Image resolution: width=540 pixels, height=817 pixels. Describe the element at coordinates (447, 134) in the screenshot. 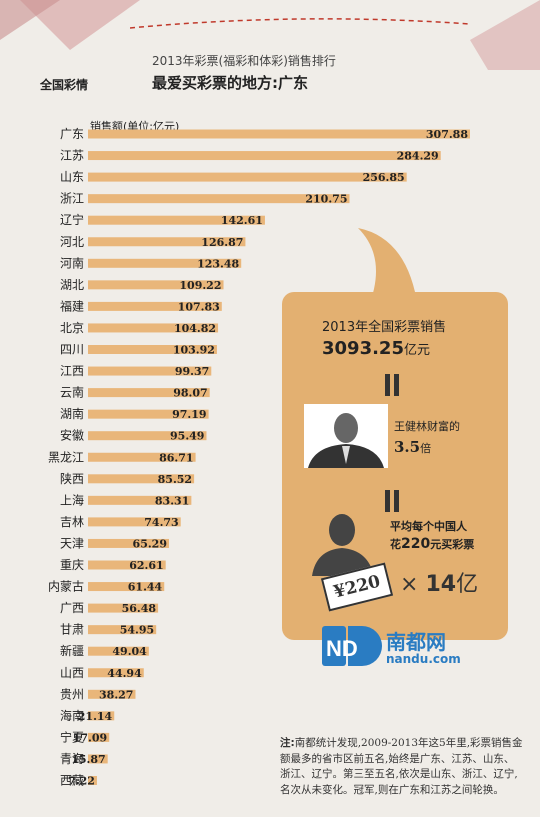

I see `value-label: 307.88` at that location.